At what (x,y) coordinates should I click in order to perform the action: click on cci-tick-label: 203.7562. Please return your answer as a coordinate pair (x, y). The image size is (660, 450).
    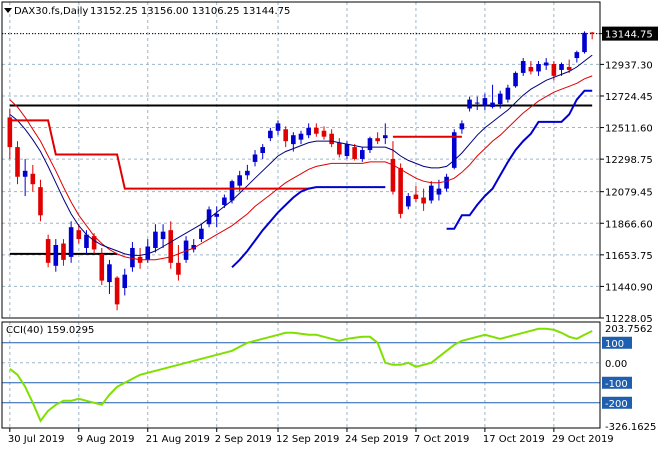
    Looking at the image, I should click on (629, 329).